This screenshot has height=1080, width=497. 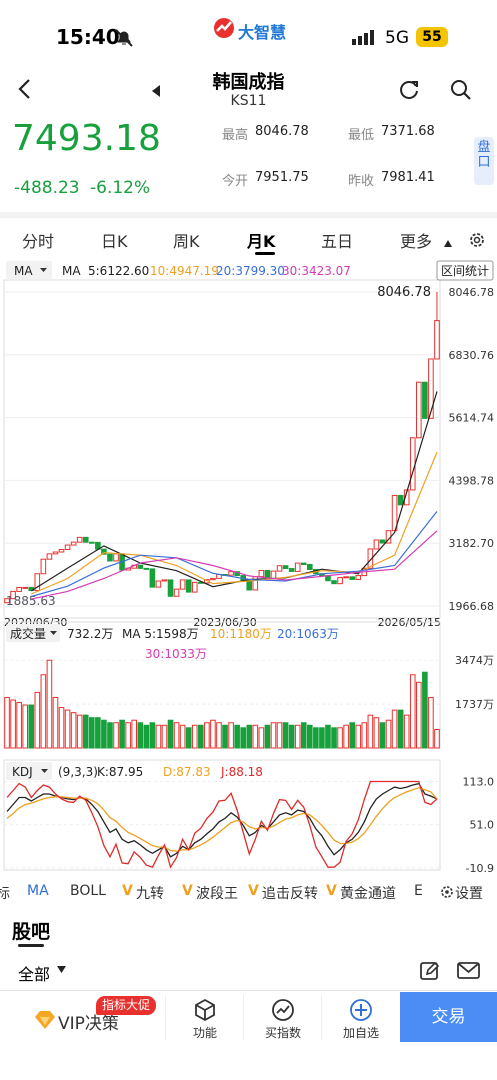 I want to click on vip-icon, so click(x=45, y=1020).